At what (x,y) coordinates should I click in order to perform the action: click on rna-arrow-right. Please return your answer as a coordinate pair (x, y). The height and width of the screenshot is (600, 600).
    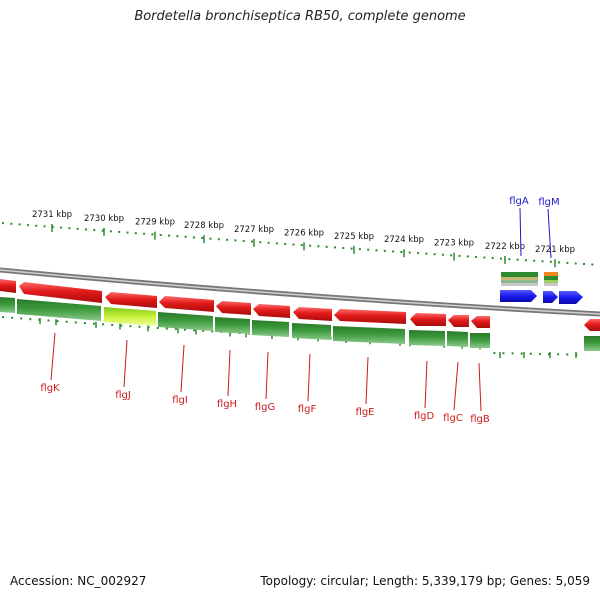
    Looking at the image, I should click on (571, 297).